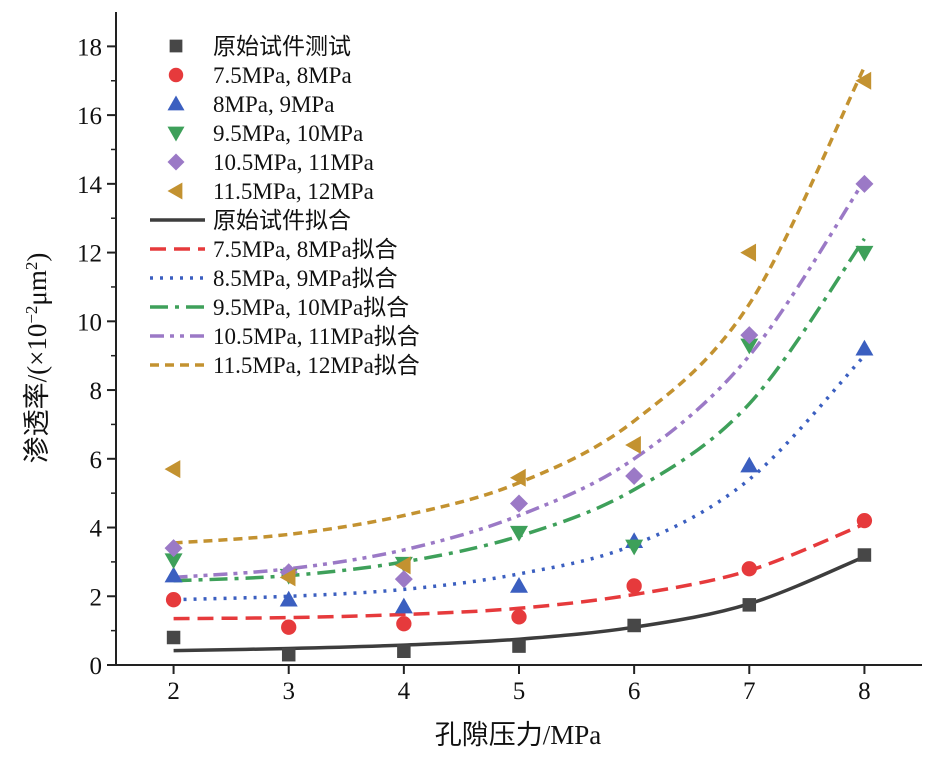 This screenshot has height=758, width=939. What do you see at coordinates (288, 133) in the screenshot?
I see `legend-label: 9.5MPa, 10MPa` at bounding box center [288, 133].